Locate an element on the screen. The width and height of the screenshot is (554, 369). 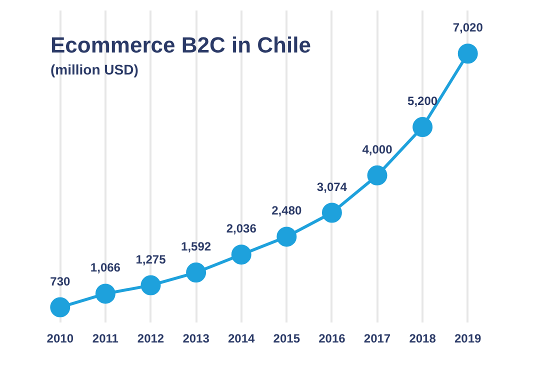
x-tick-label: 2017 is located at coordinates (377, 339).